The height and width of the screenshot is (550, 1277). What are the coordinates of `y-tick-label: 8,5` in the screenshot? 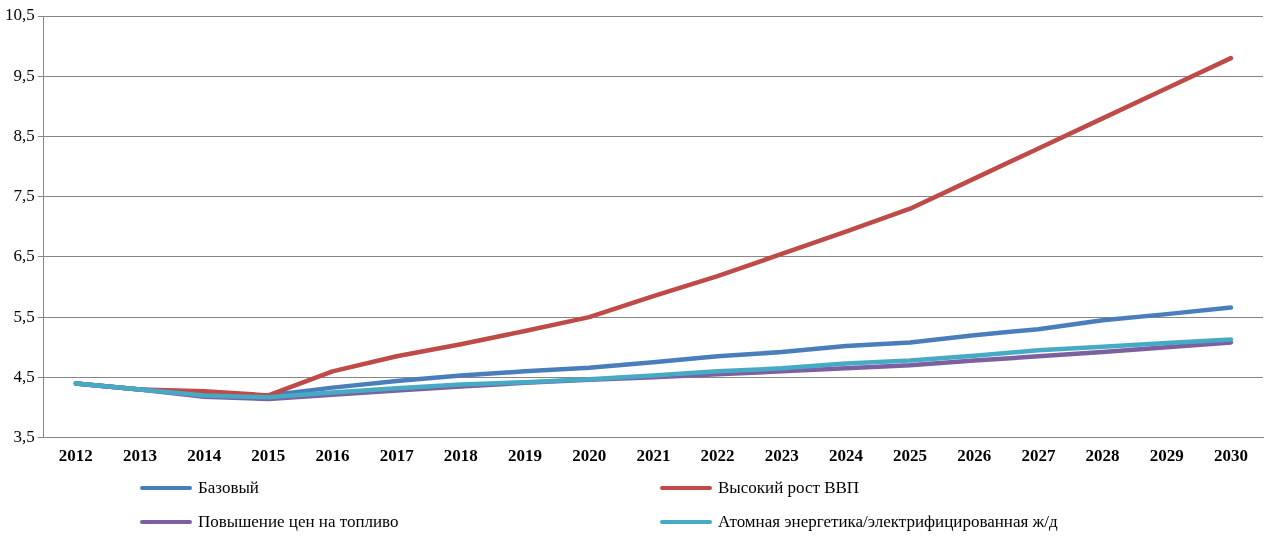 It's located at (24, 135).